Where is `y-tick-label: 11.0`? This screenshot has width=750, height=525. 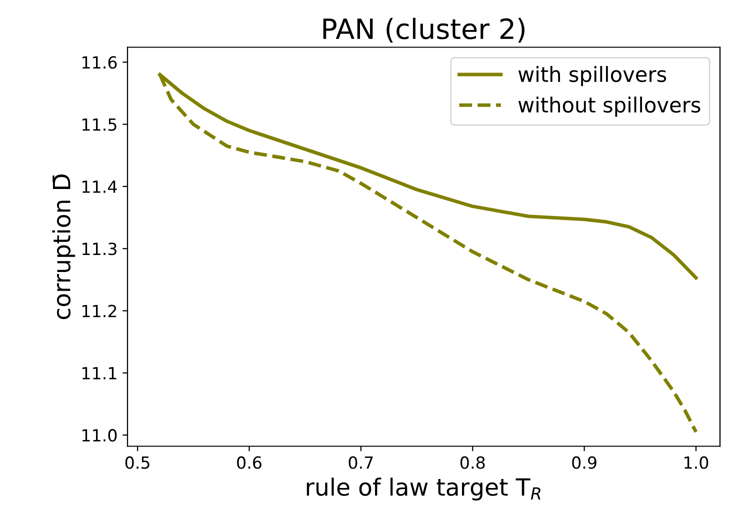 y-tick-label: 11.0 is located at coordinates (99, 435).